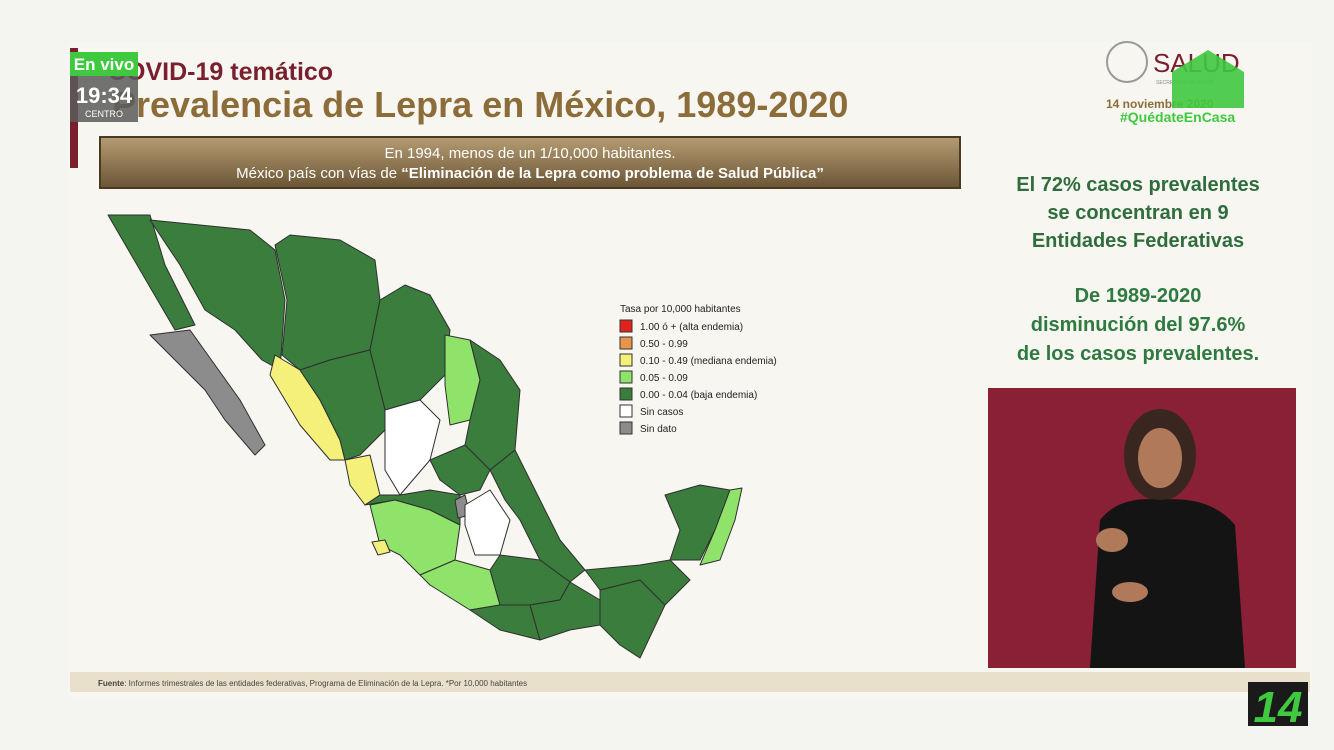  What do you see at coordinates (690, 682) in the screenshot?
I see `footer-band` at bounding box center [690, 682].